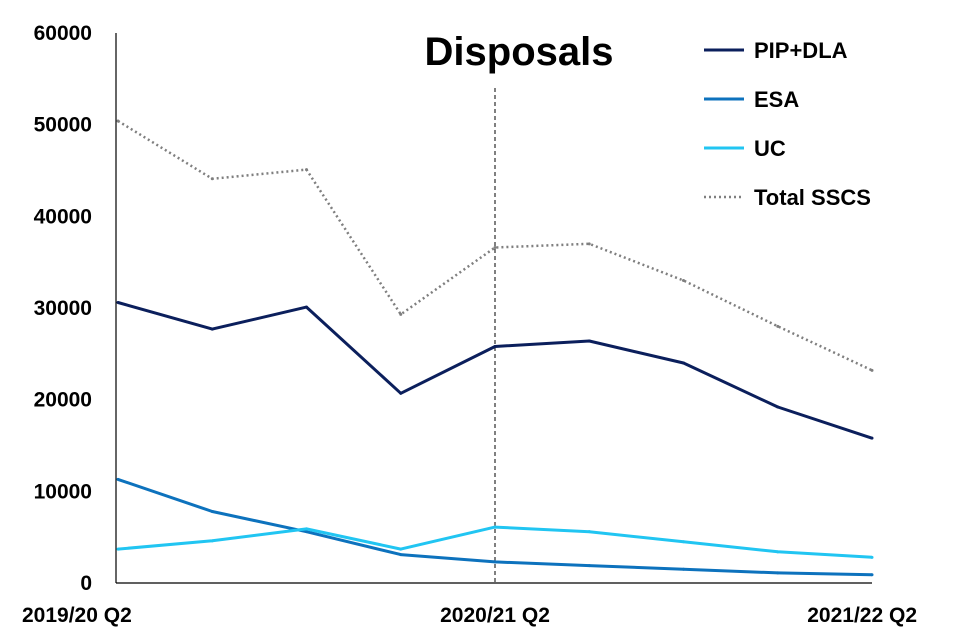 This screenshot has width=960, height=640. I want to click on x-tick-labels: 2019/20 Q2 2020/21 Q2 2021/22 Q2, so click(469, 615).